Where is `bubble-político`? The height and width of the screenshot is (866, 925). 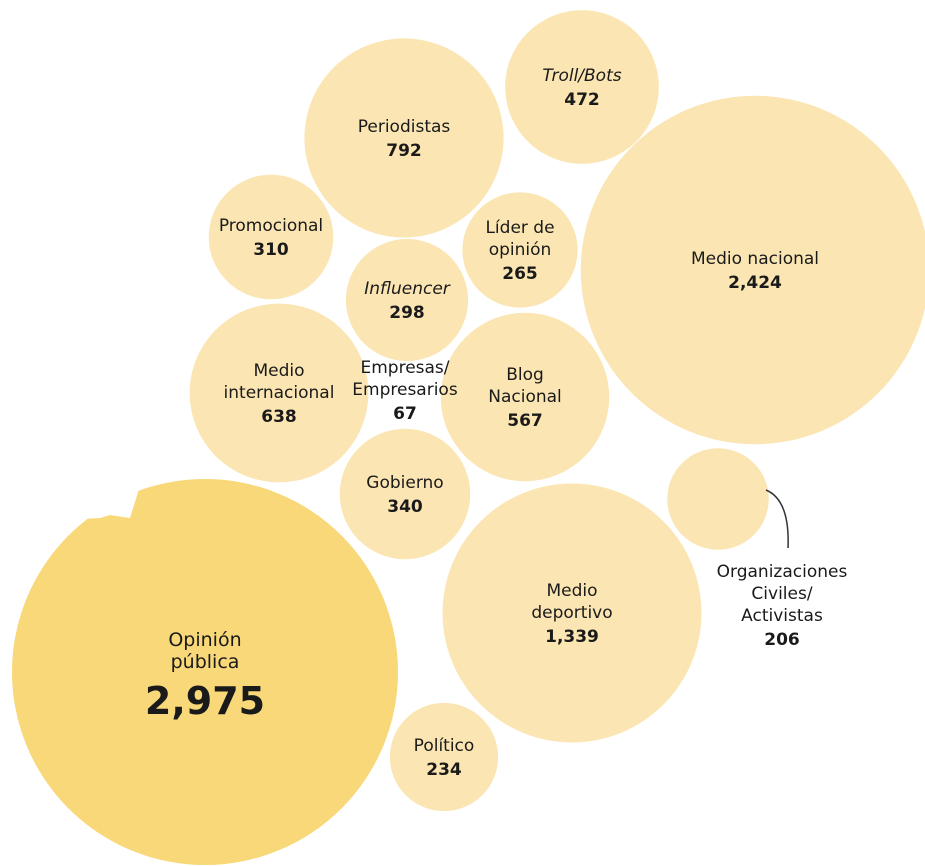 bubble-político is located at coordinates (444, 757).